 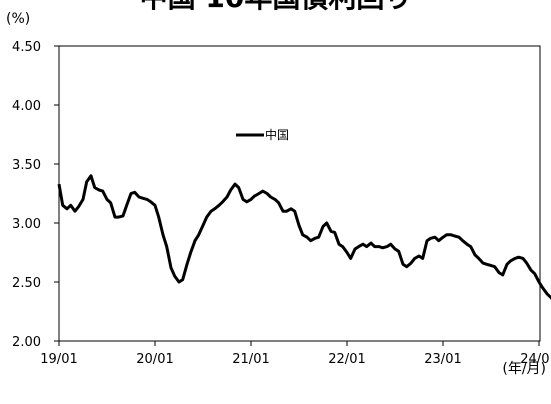 What do you see at coordinates (35, 195) in the screenshot?
I see `y-axis-ticks: 4.50 4.00 3.50 3.00 2.50 2.00` at bounding box center [35, 195].